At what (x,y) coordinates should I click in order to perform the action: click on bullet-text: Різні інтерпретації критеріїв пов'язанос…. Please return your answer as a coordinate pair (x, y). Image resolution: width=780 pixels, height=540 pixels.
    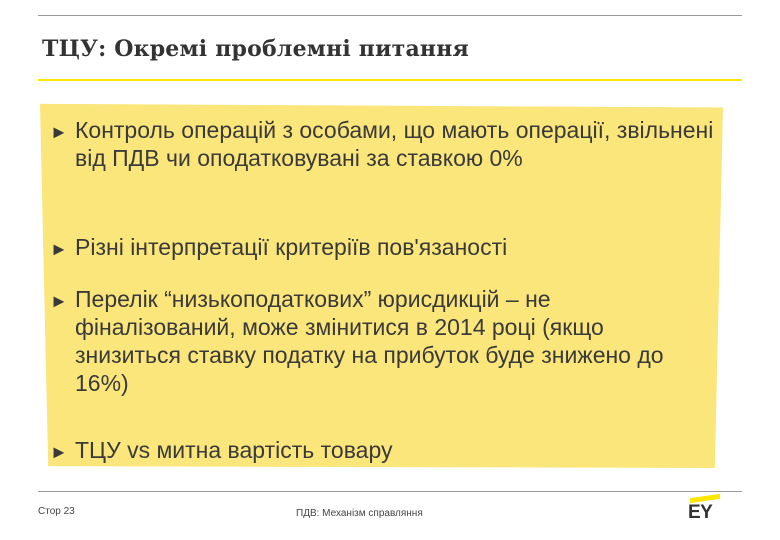
    Looking at the image, I should click on (291, 247).